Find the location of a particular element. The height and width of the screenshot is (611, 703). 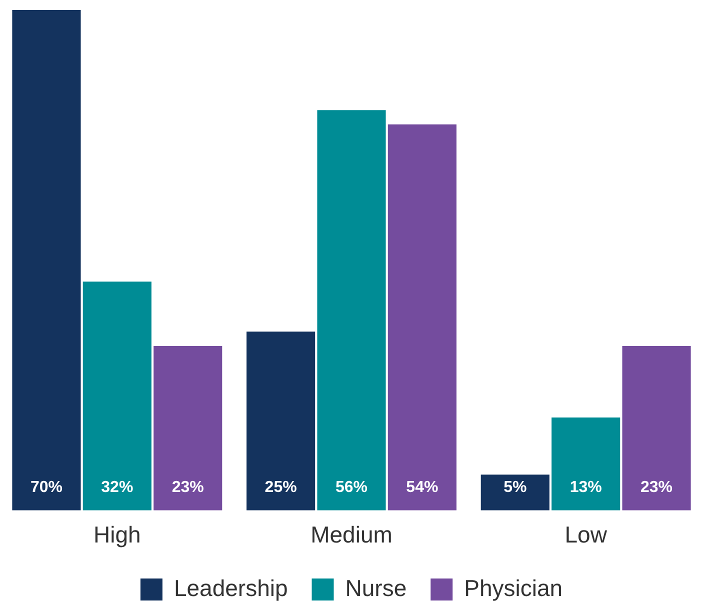

data-label: 54% is located at coordinates (422, 487).